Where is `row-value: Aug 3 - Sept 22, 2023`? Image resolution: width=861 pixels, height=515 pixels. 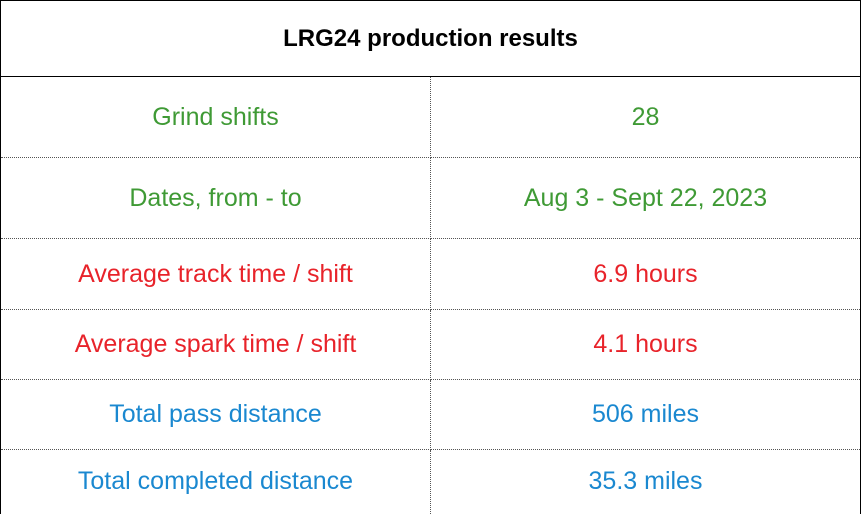
row-value: Aug 3 - Sept 22, 2023 is located at coordinates (645, 198).